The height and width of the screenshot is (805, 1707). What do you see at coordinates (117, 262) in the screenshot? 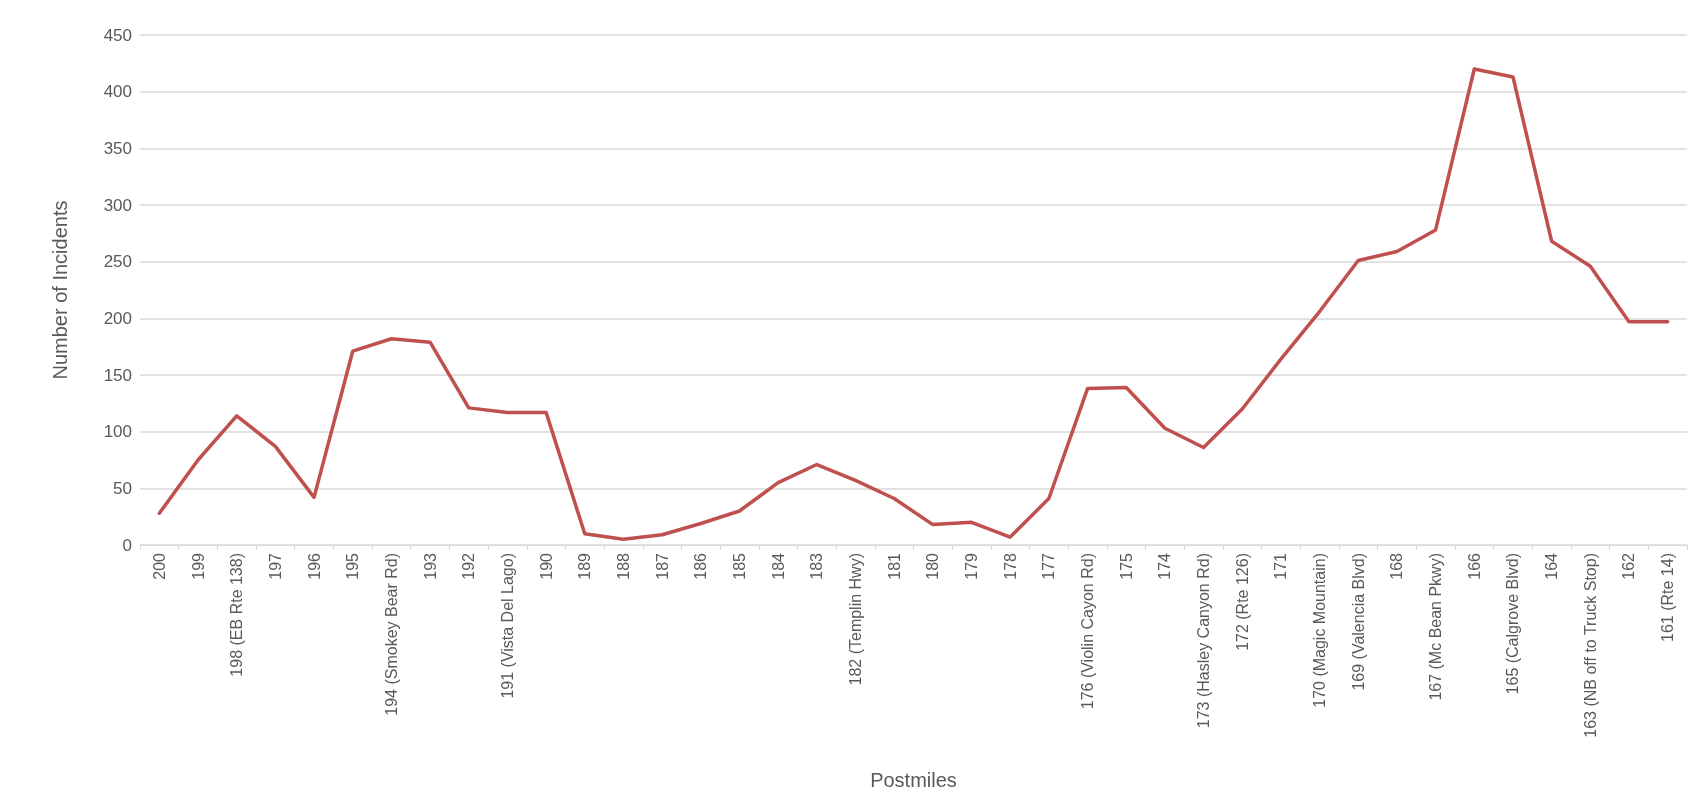
I see `y-tick-label: 250` at bounding box center [117, 262].